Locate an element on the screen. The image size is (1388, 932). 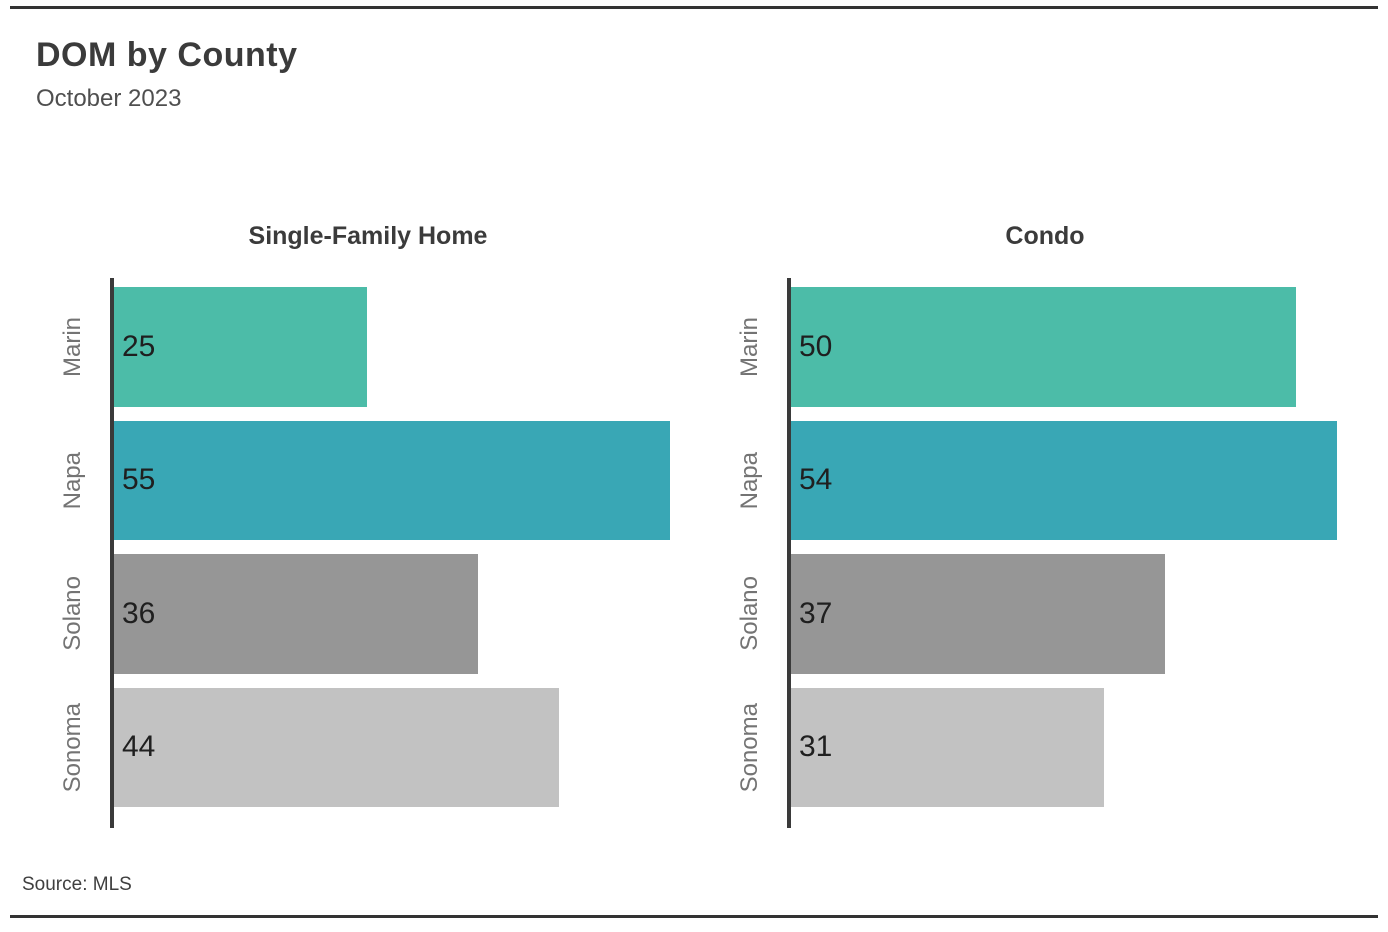
bar-value-label: 25 is located at coordinates (139, 346).